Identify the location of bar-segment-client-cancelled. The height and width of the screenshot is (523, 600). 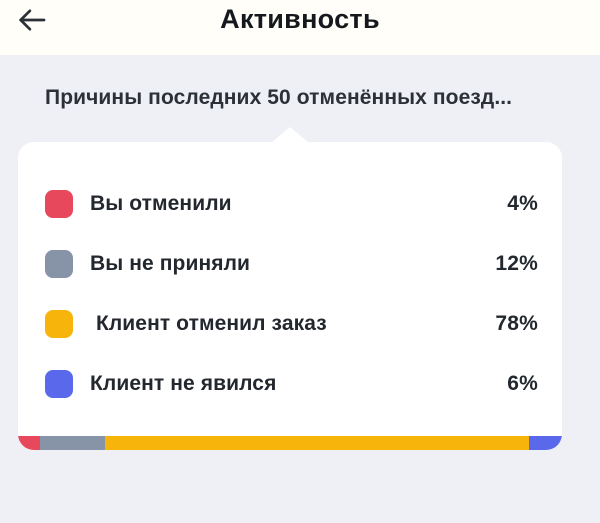
(317, 443).